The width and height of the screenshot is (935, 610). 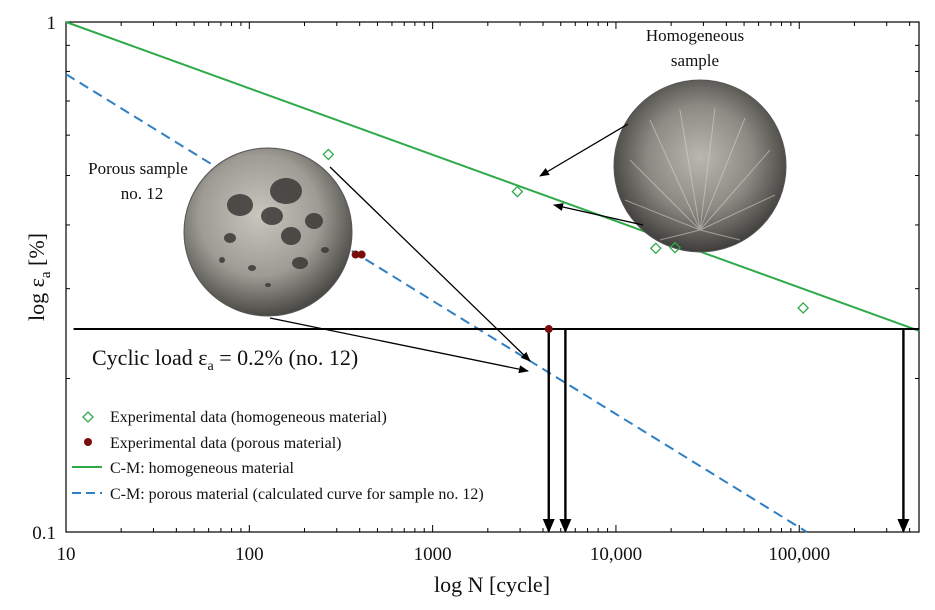 I want to click on legend-swatch-dot, so click(x=88, y=442).